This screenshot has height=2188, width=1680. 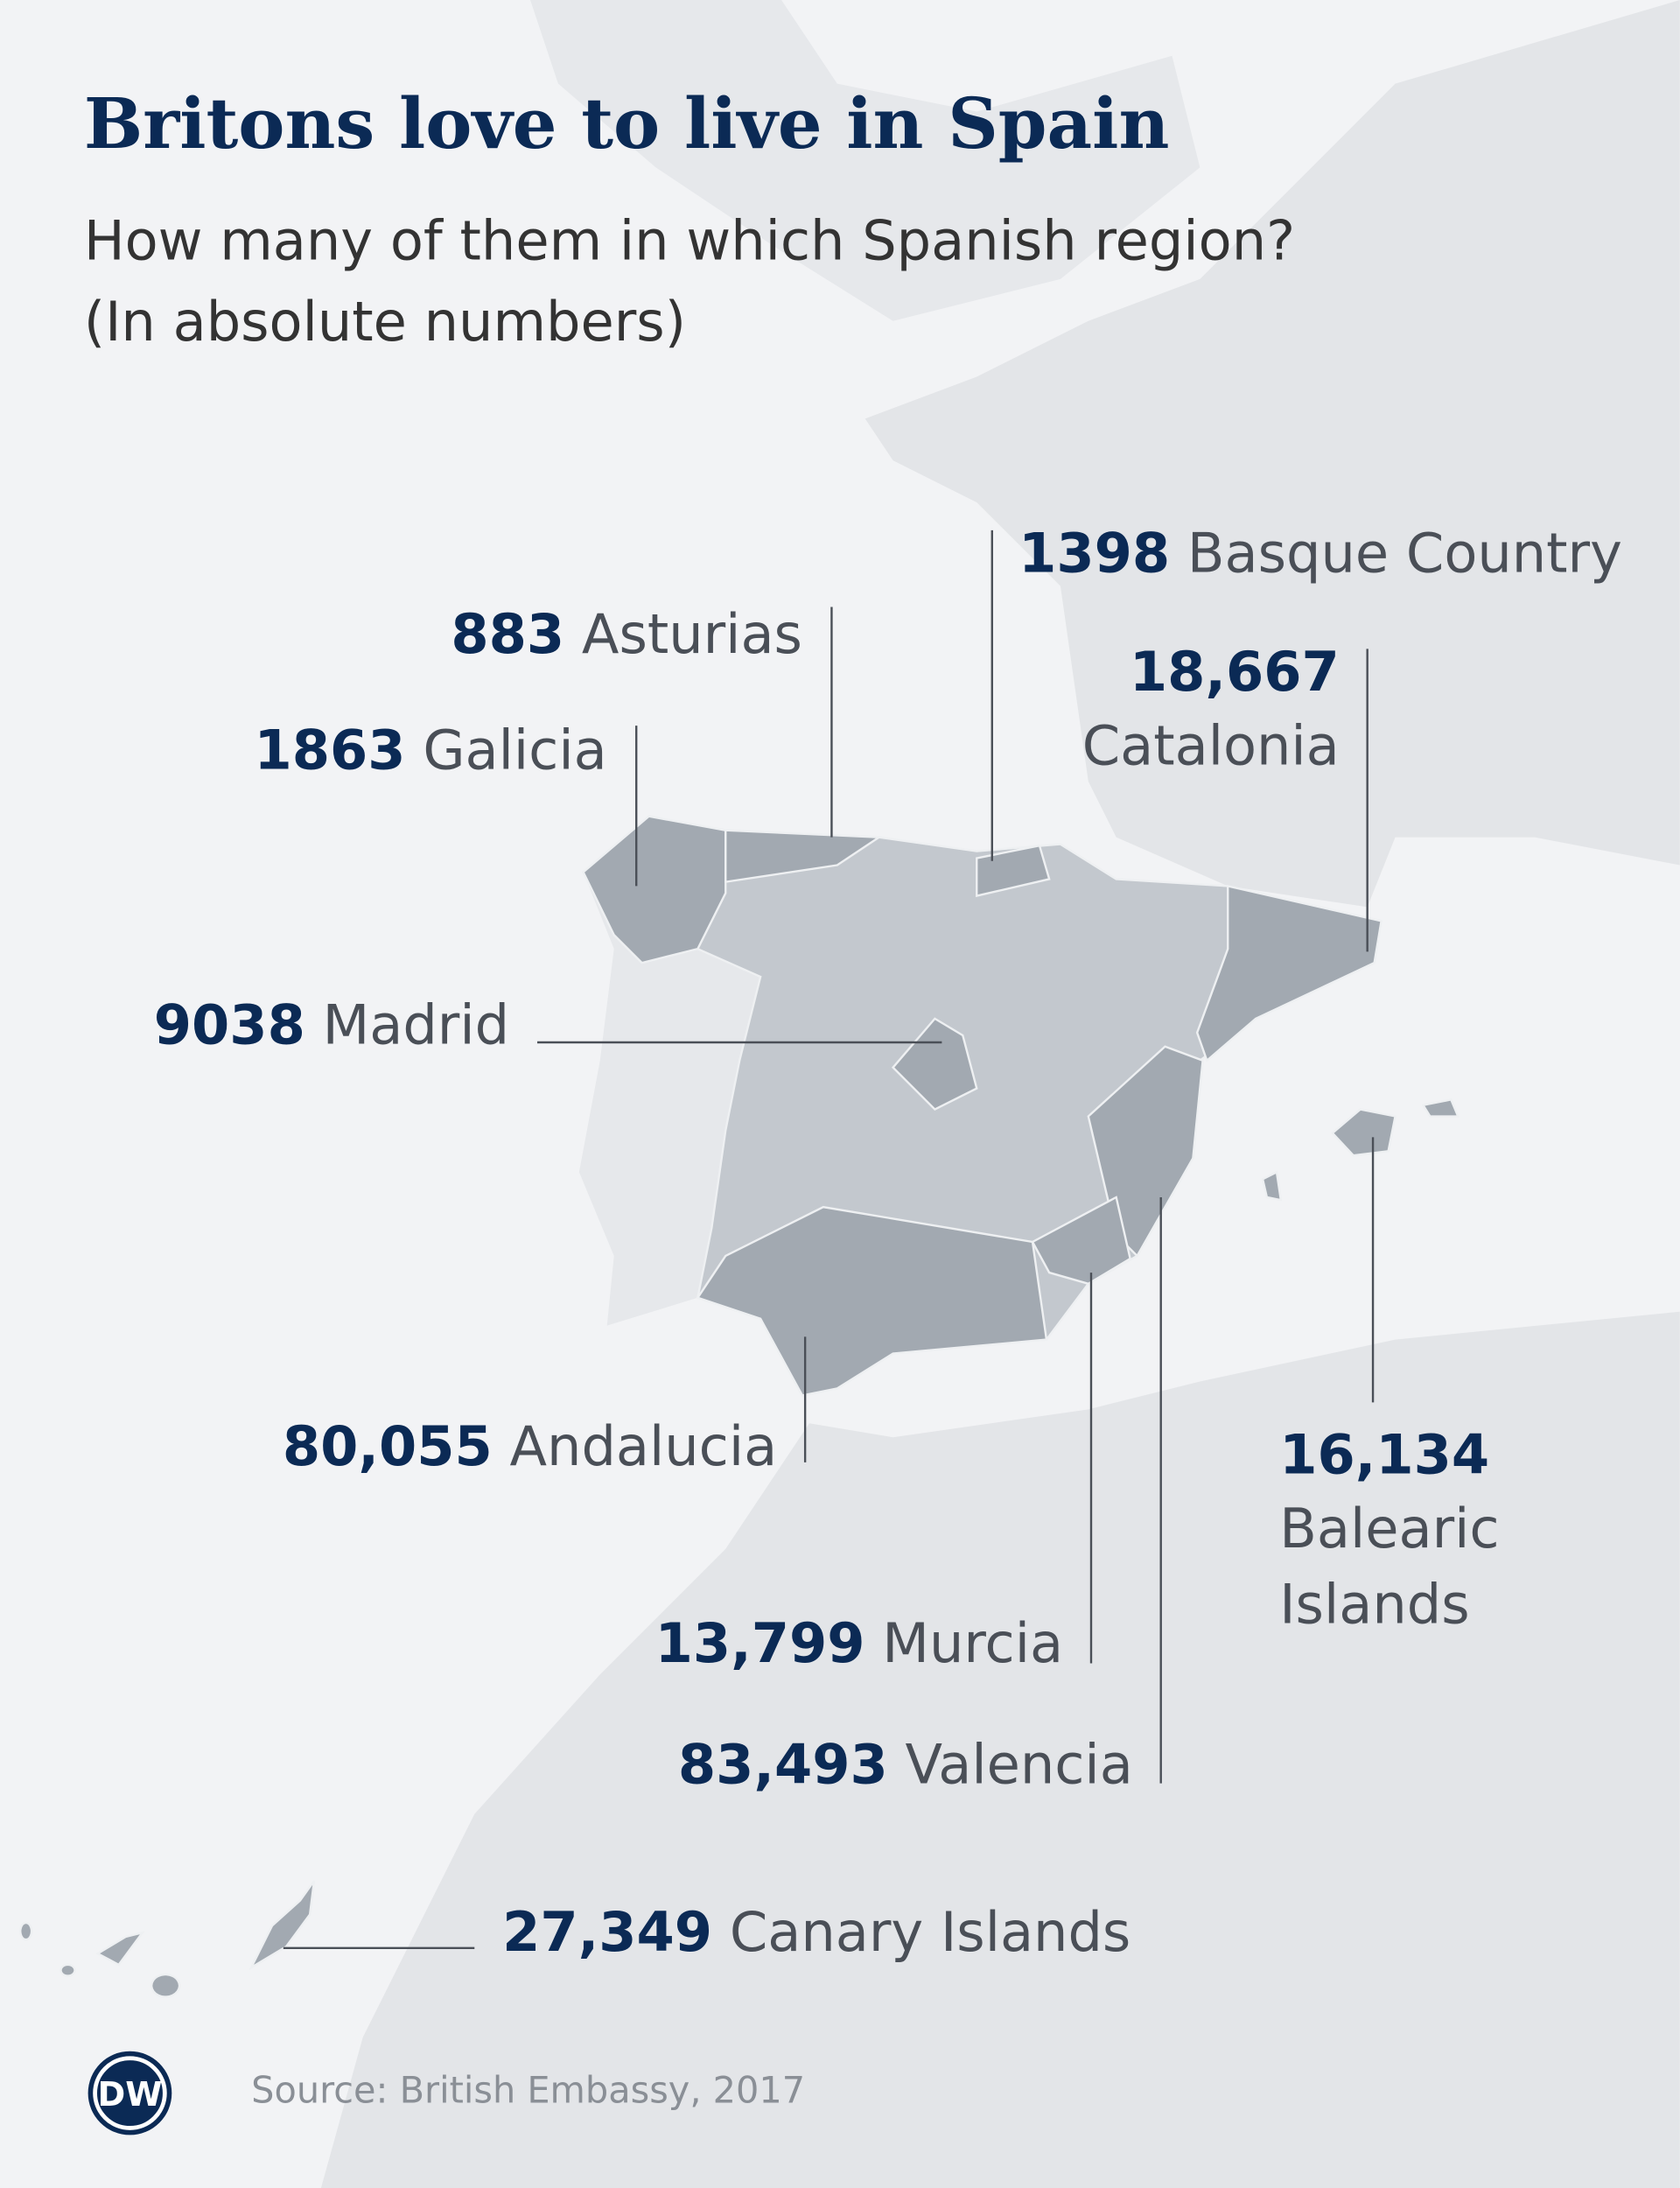 I want to click on region-name: Madrid, so click(x=416, y=1025).